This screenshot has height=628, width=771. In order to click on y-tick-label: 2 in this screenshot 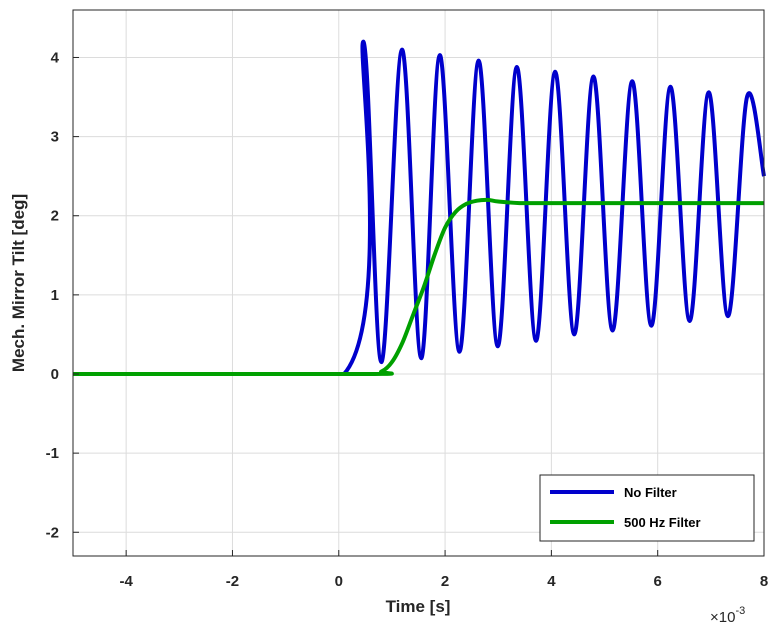, I will do `click(55, 216)`.